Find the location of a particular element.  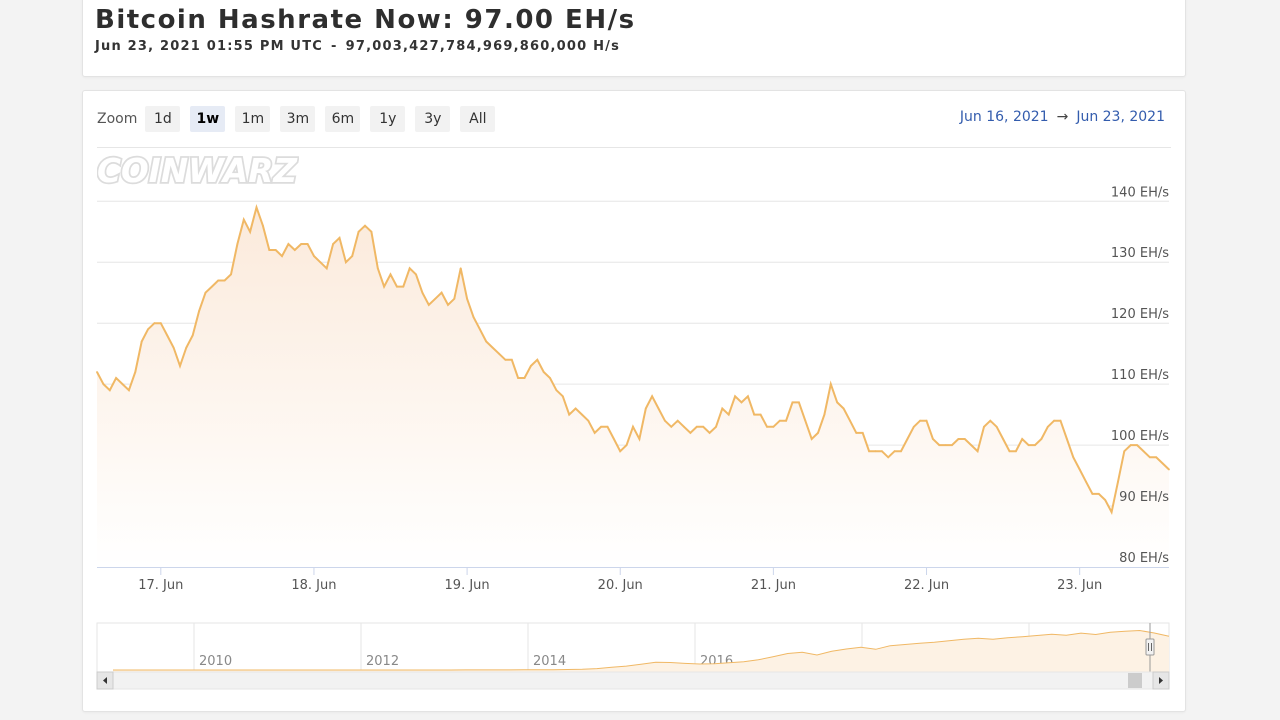

coinwarz-logo: COINWARZ is located at coordinates (198, 170).